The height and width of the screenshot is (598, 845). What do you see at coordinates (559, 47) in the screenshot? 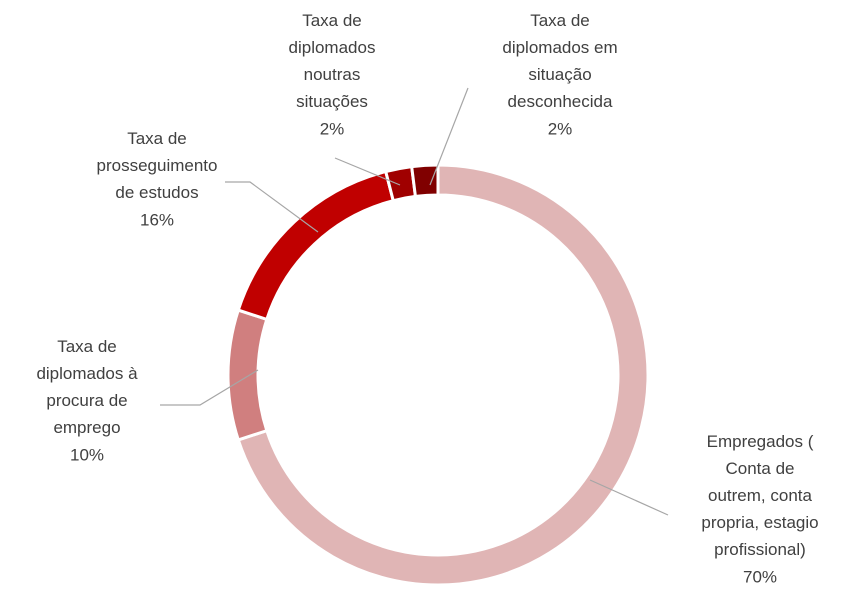
I see `label-line: diplomados em` at bounding box center [559, 47].